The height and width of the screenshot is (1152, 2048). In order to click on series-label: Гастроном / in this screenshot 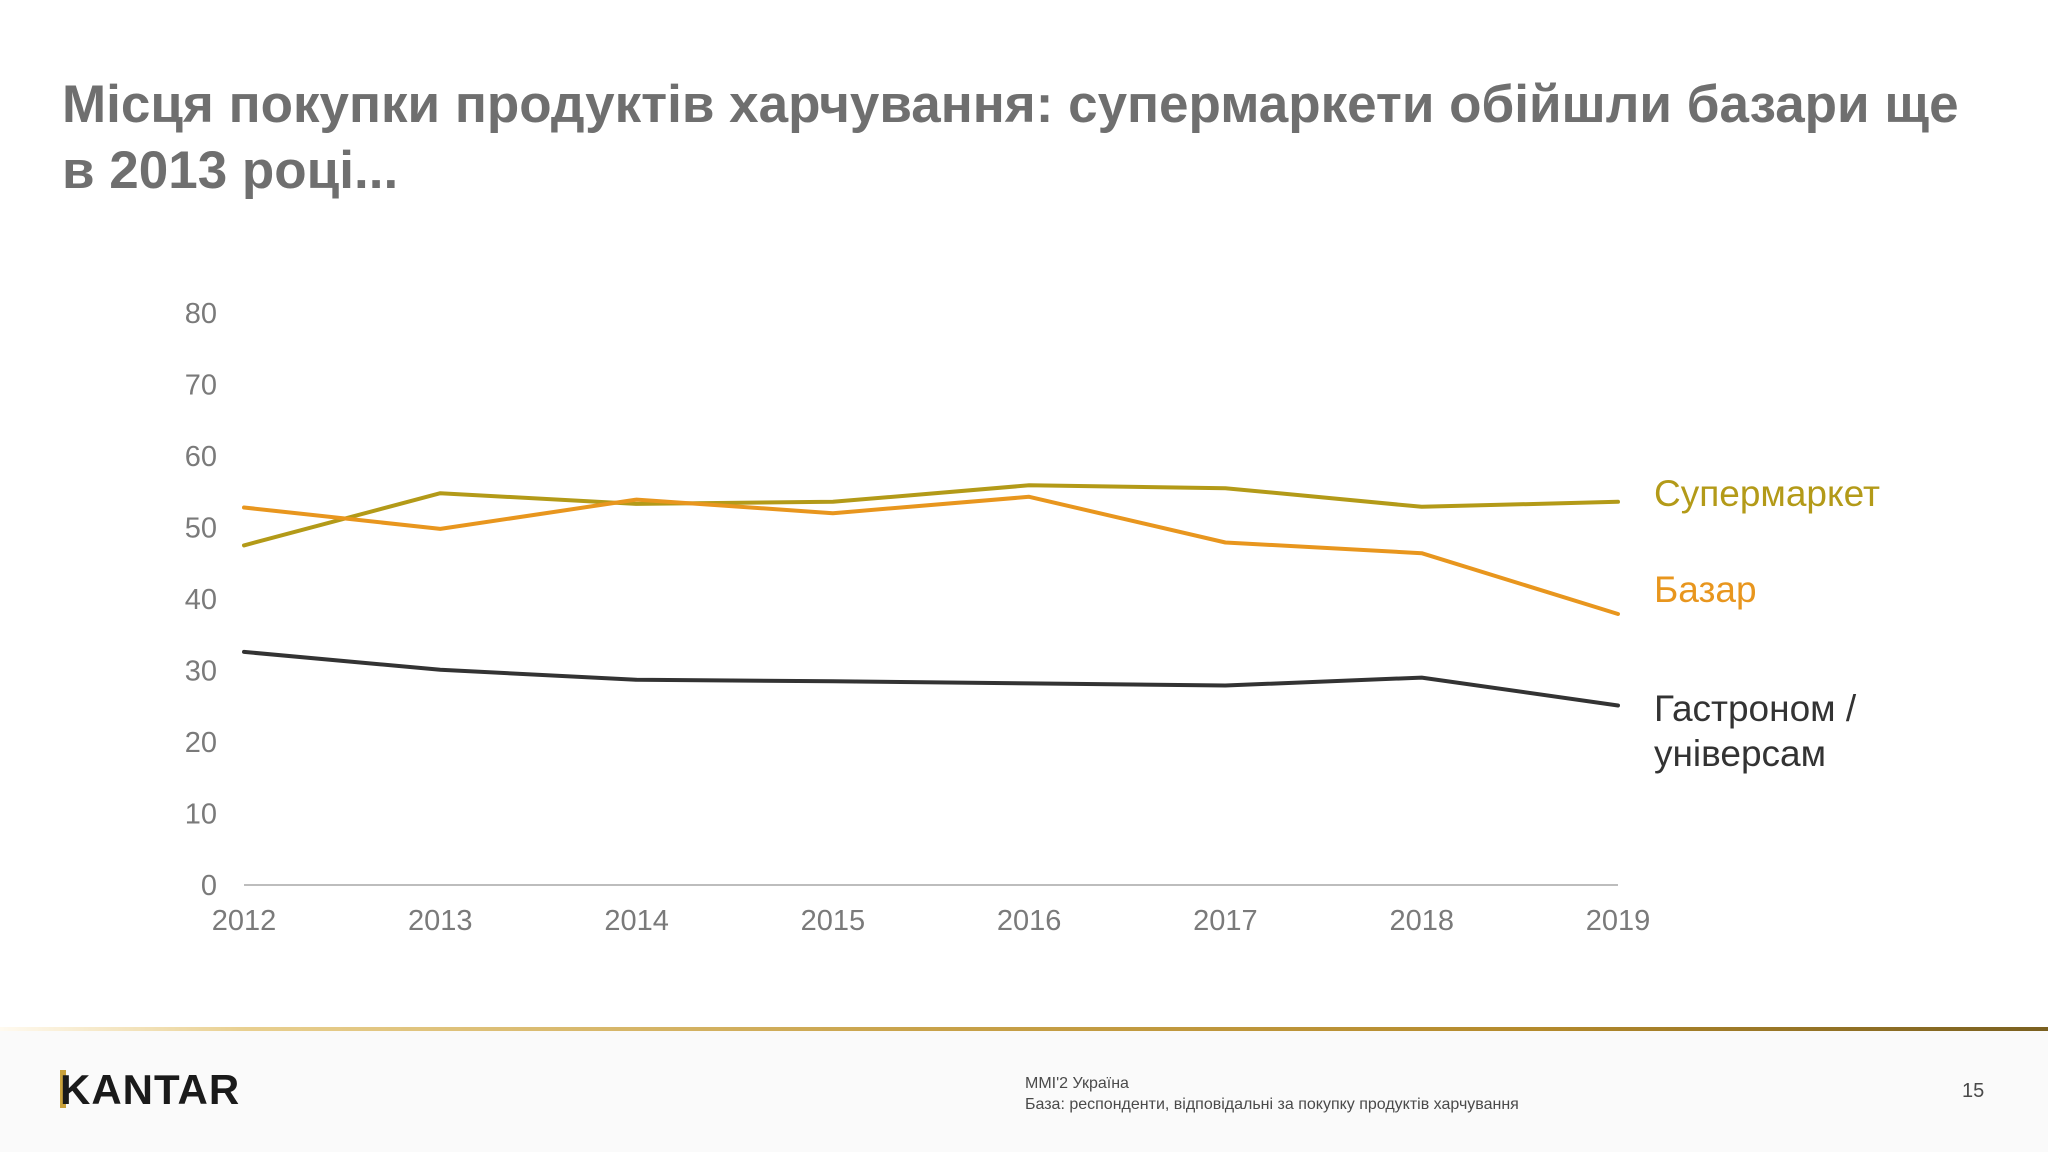, I will do `click(1755, 708)`.